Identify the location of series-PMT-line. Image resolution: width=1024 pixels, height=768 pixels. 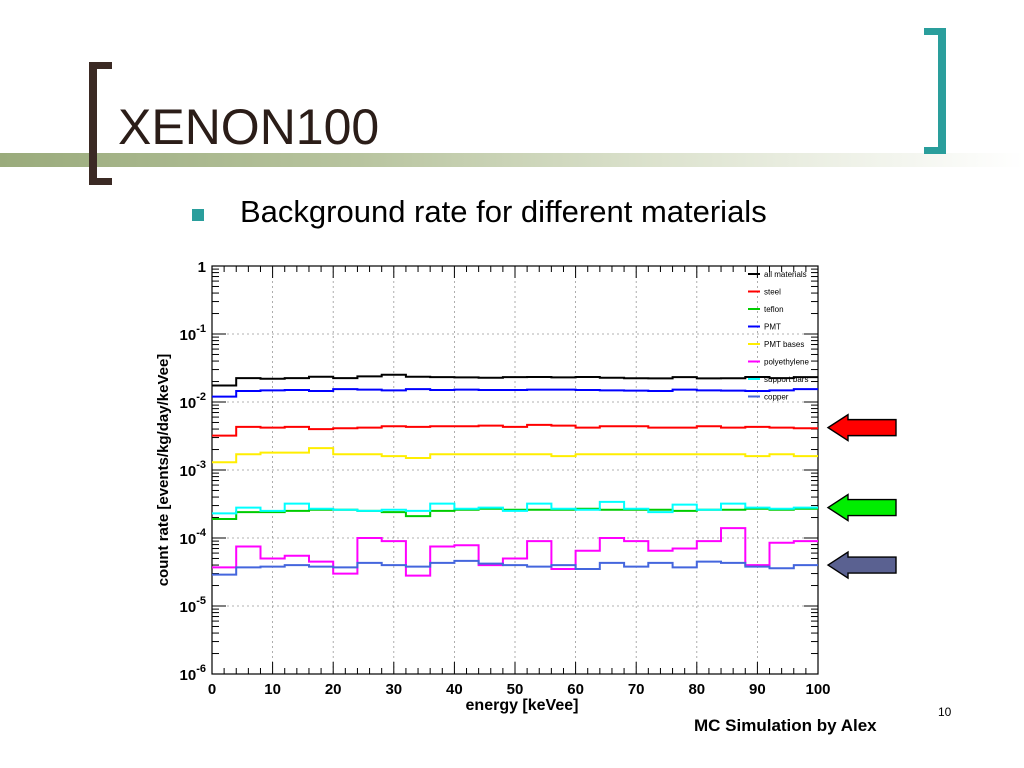
(515, 393).